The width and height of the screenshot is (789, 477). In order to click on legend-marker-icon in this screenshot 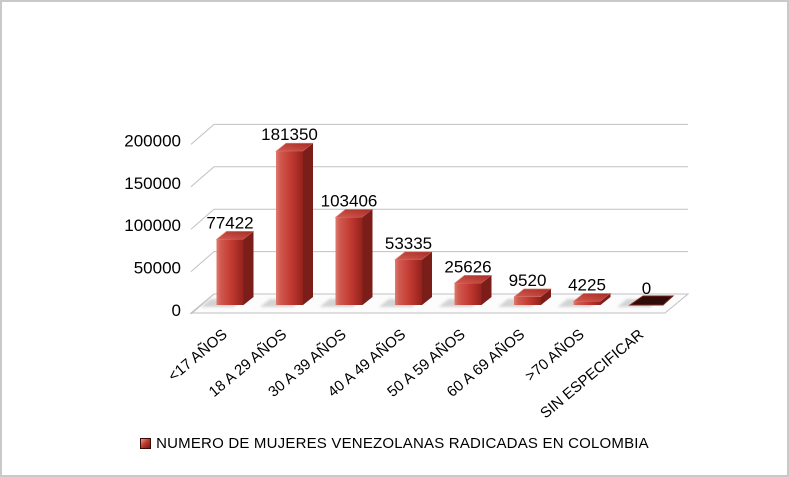, I will do `click(146, 443)`.